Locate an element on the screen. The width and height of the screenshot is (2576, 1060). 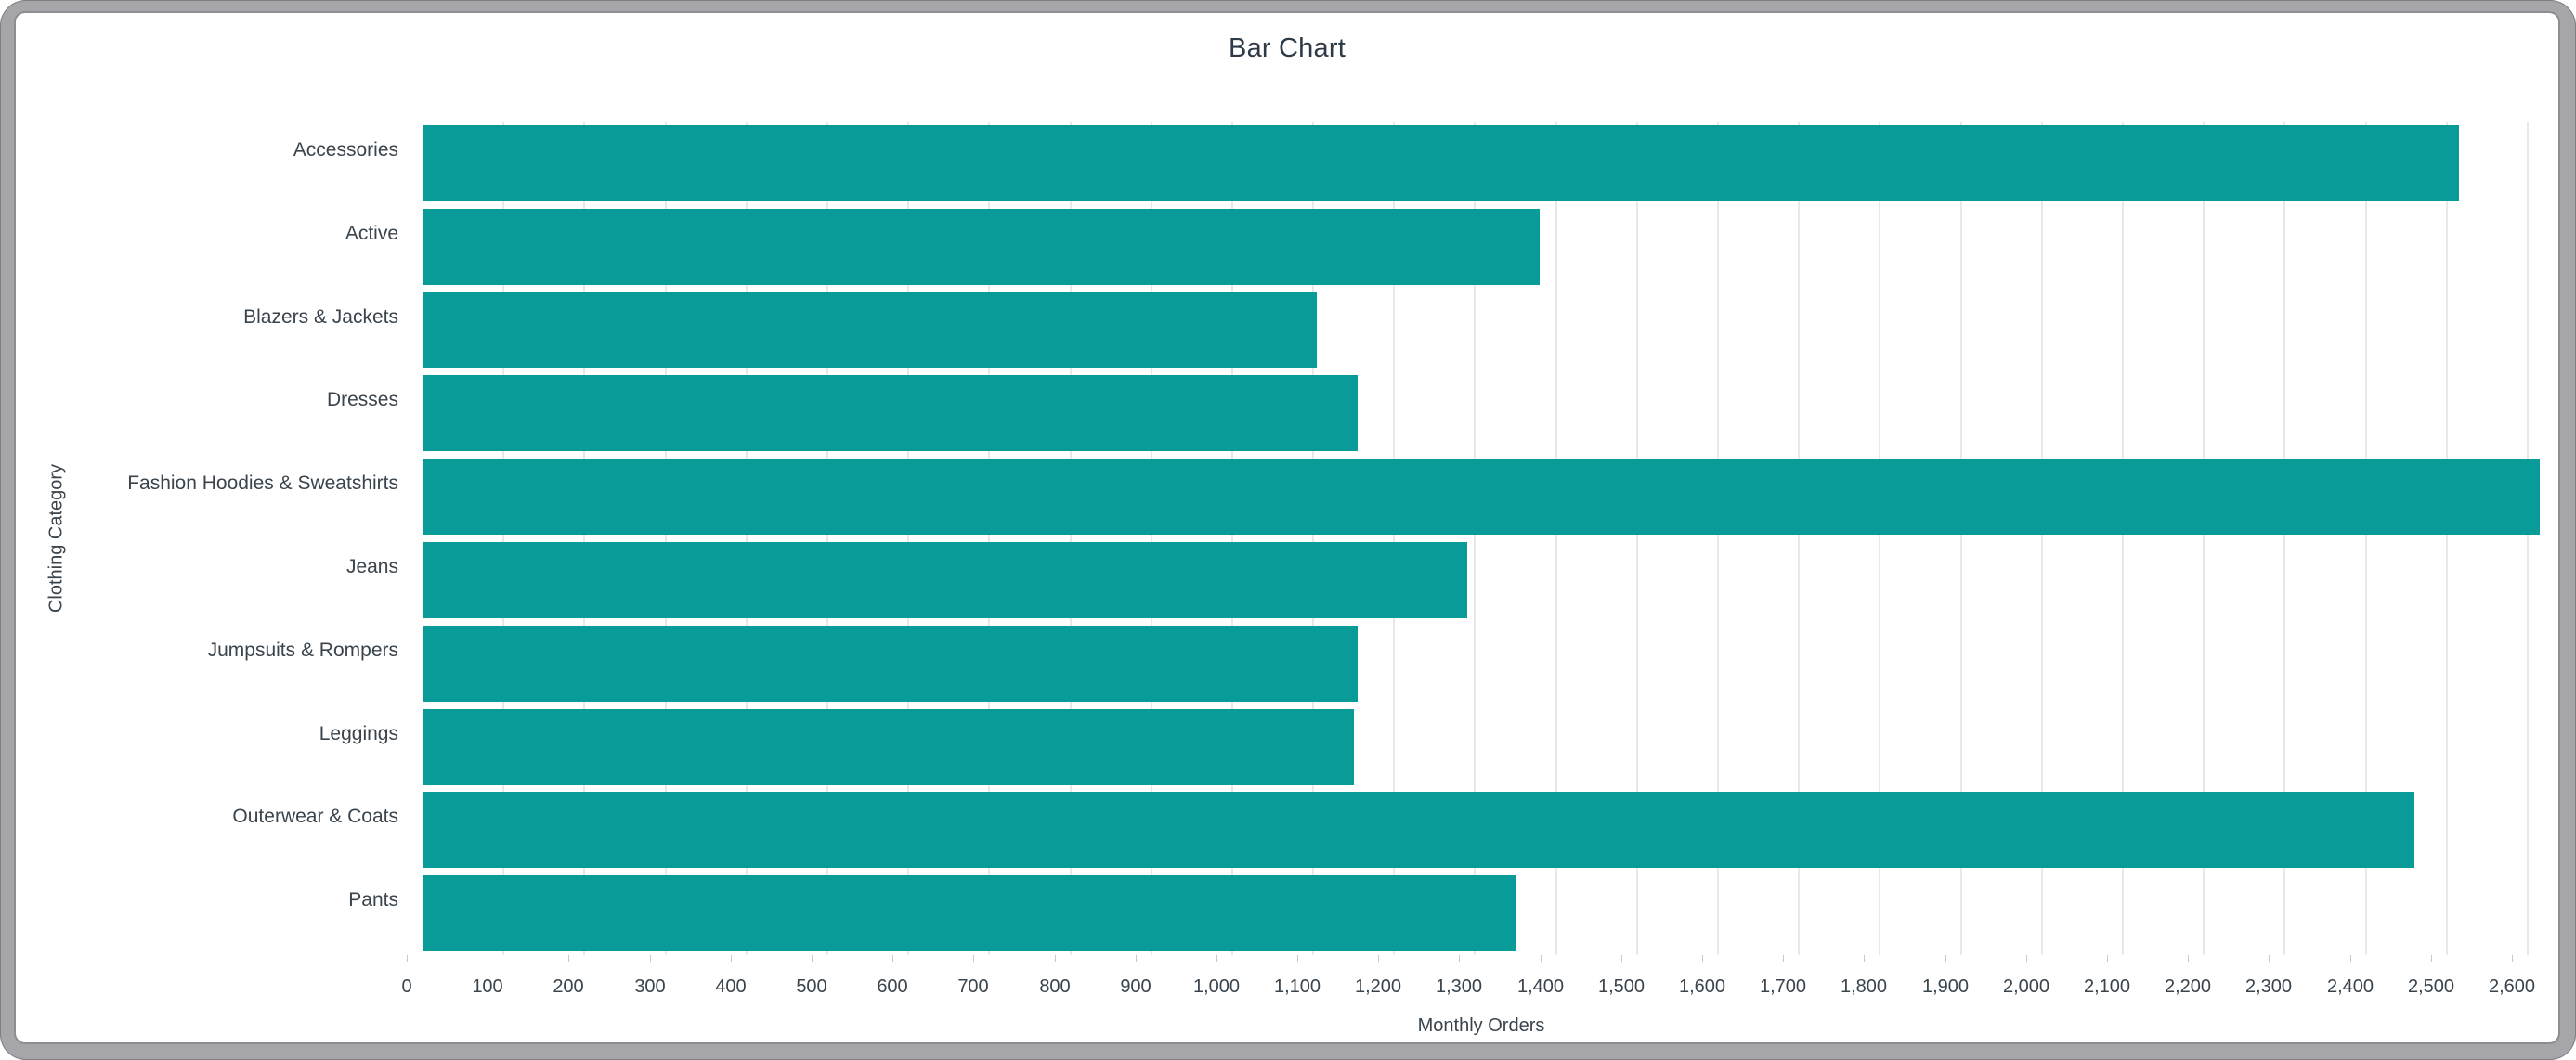
gridline-x-1900 is located at coordinates (1961, 538).